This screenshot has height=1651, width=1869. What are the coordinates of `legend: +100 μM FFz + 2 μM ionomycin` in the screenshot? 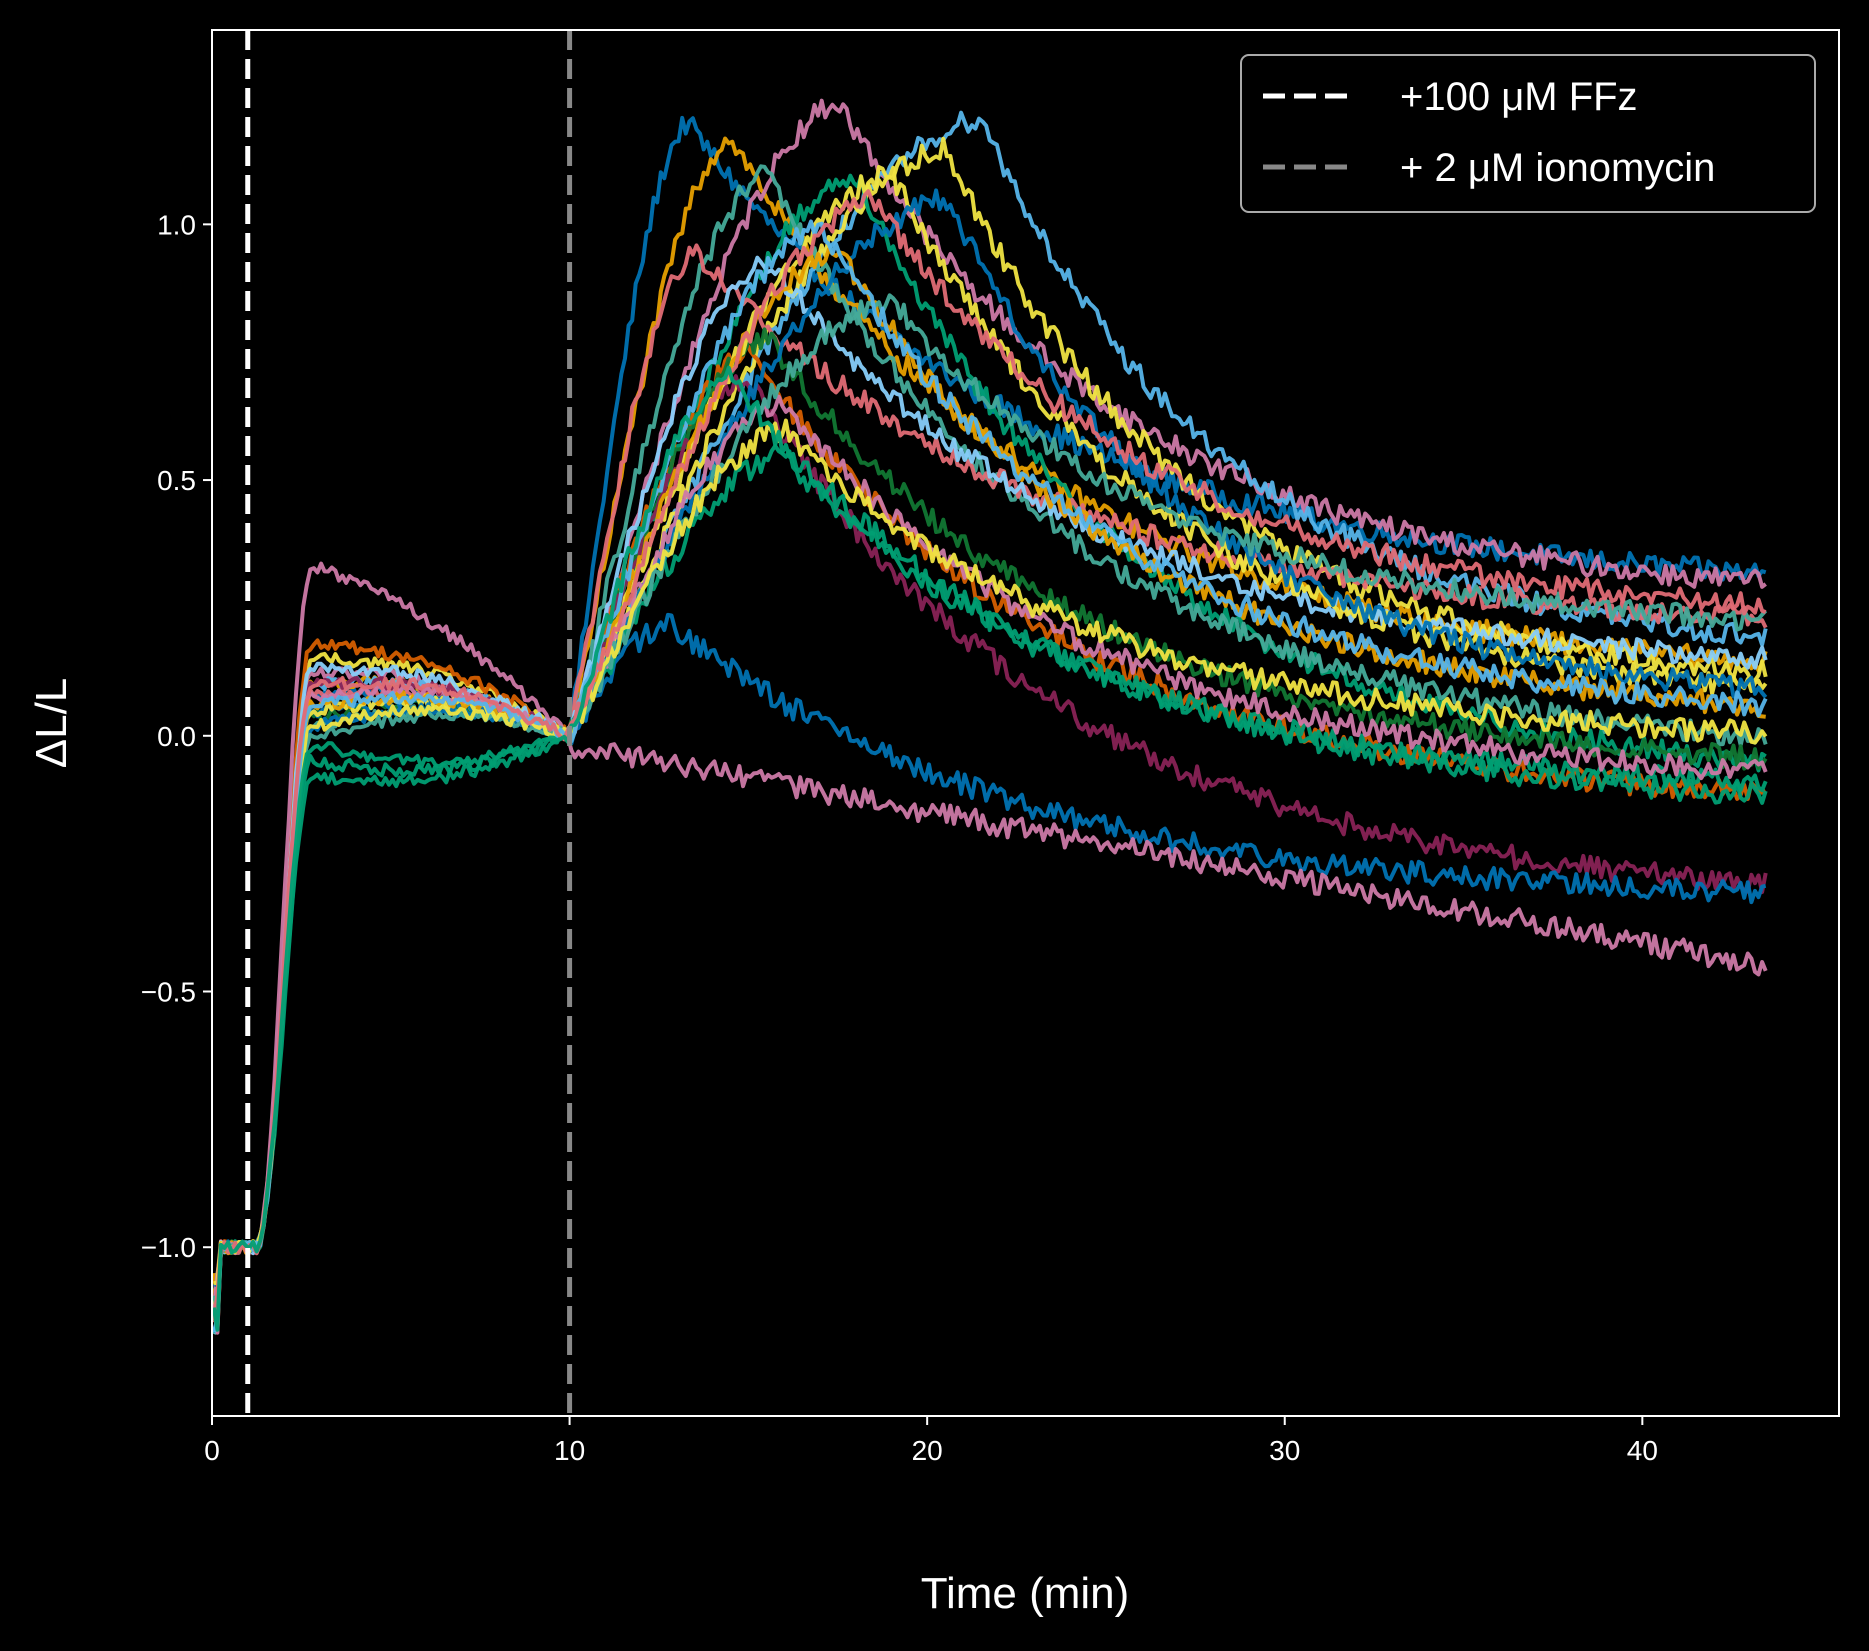 It's located at (1528, 133).